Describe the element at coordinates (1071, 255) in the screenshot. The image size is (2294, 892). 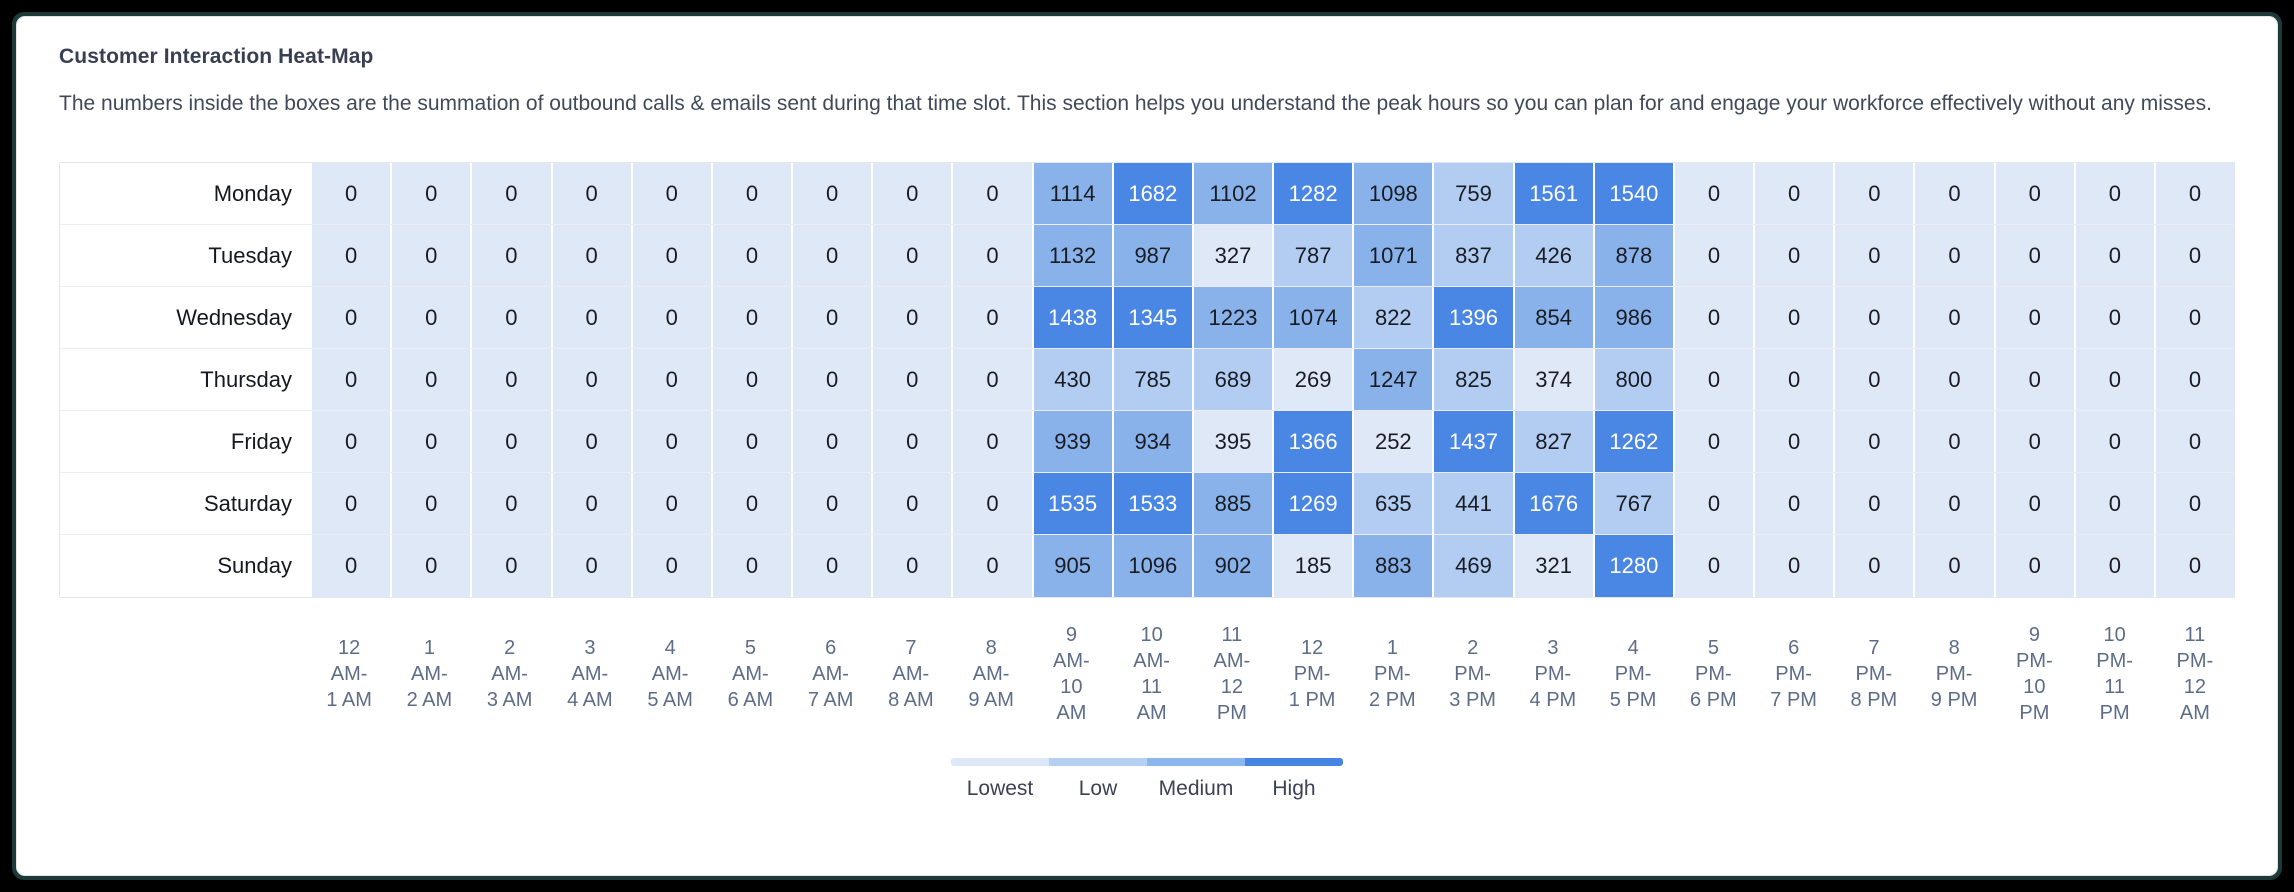
I see `heatmap-cell: 1132` at that location.